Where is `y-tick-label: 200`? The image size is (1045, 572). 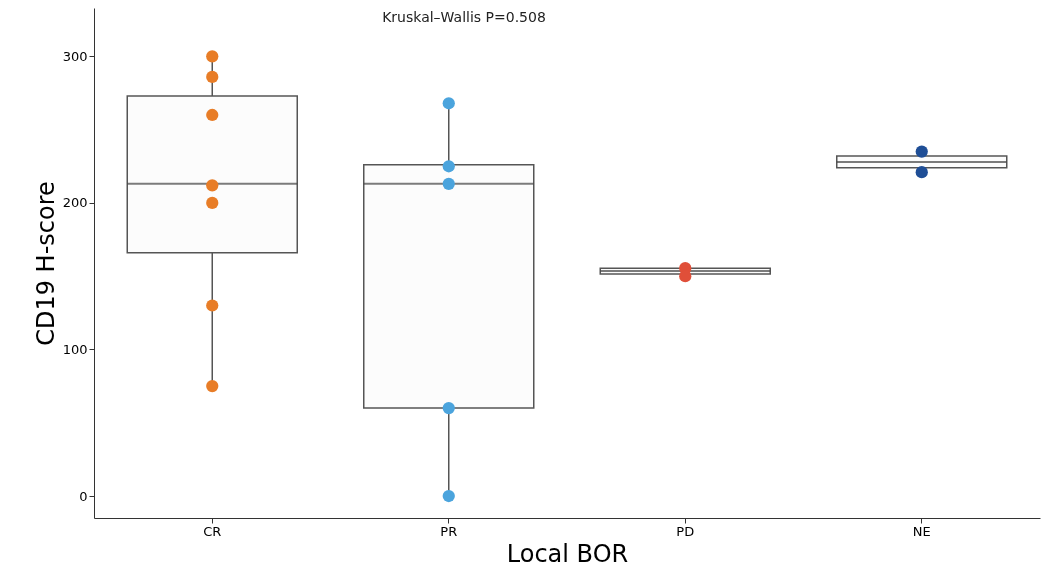
y-tick-label: 200 is located at coordinates (75, 203).